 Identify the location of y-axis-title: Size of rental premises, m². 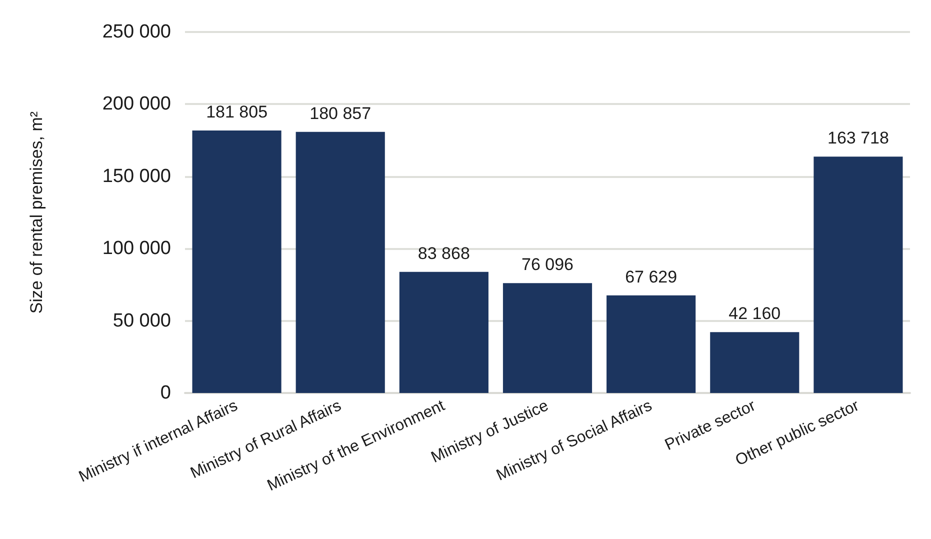
(36, 212).